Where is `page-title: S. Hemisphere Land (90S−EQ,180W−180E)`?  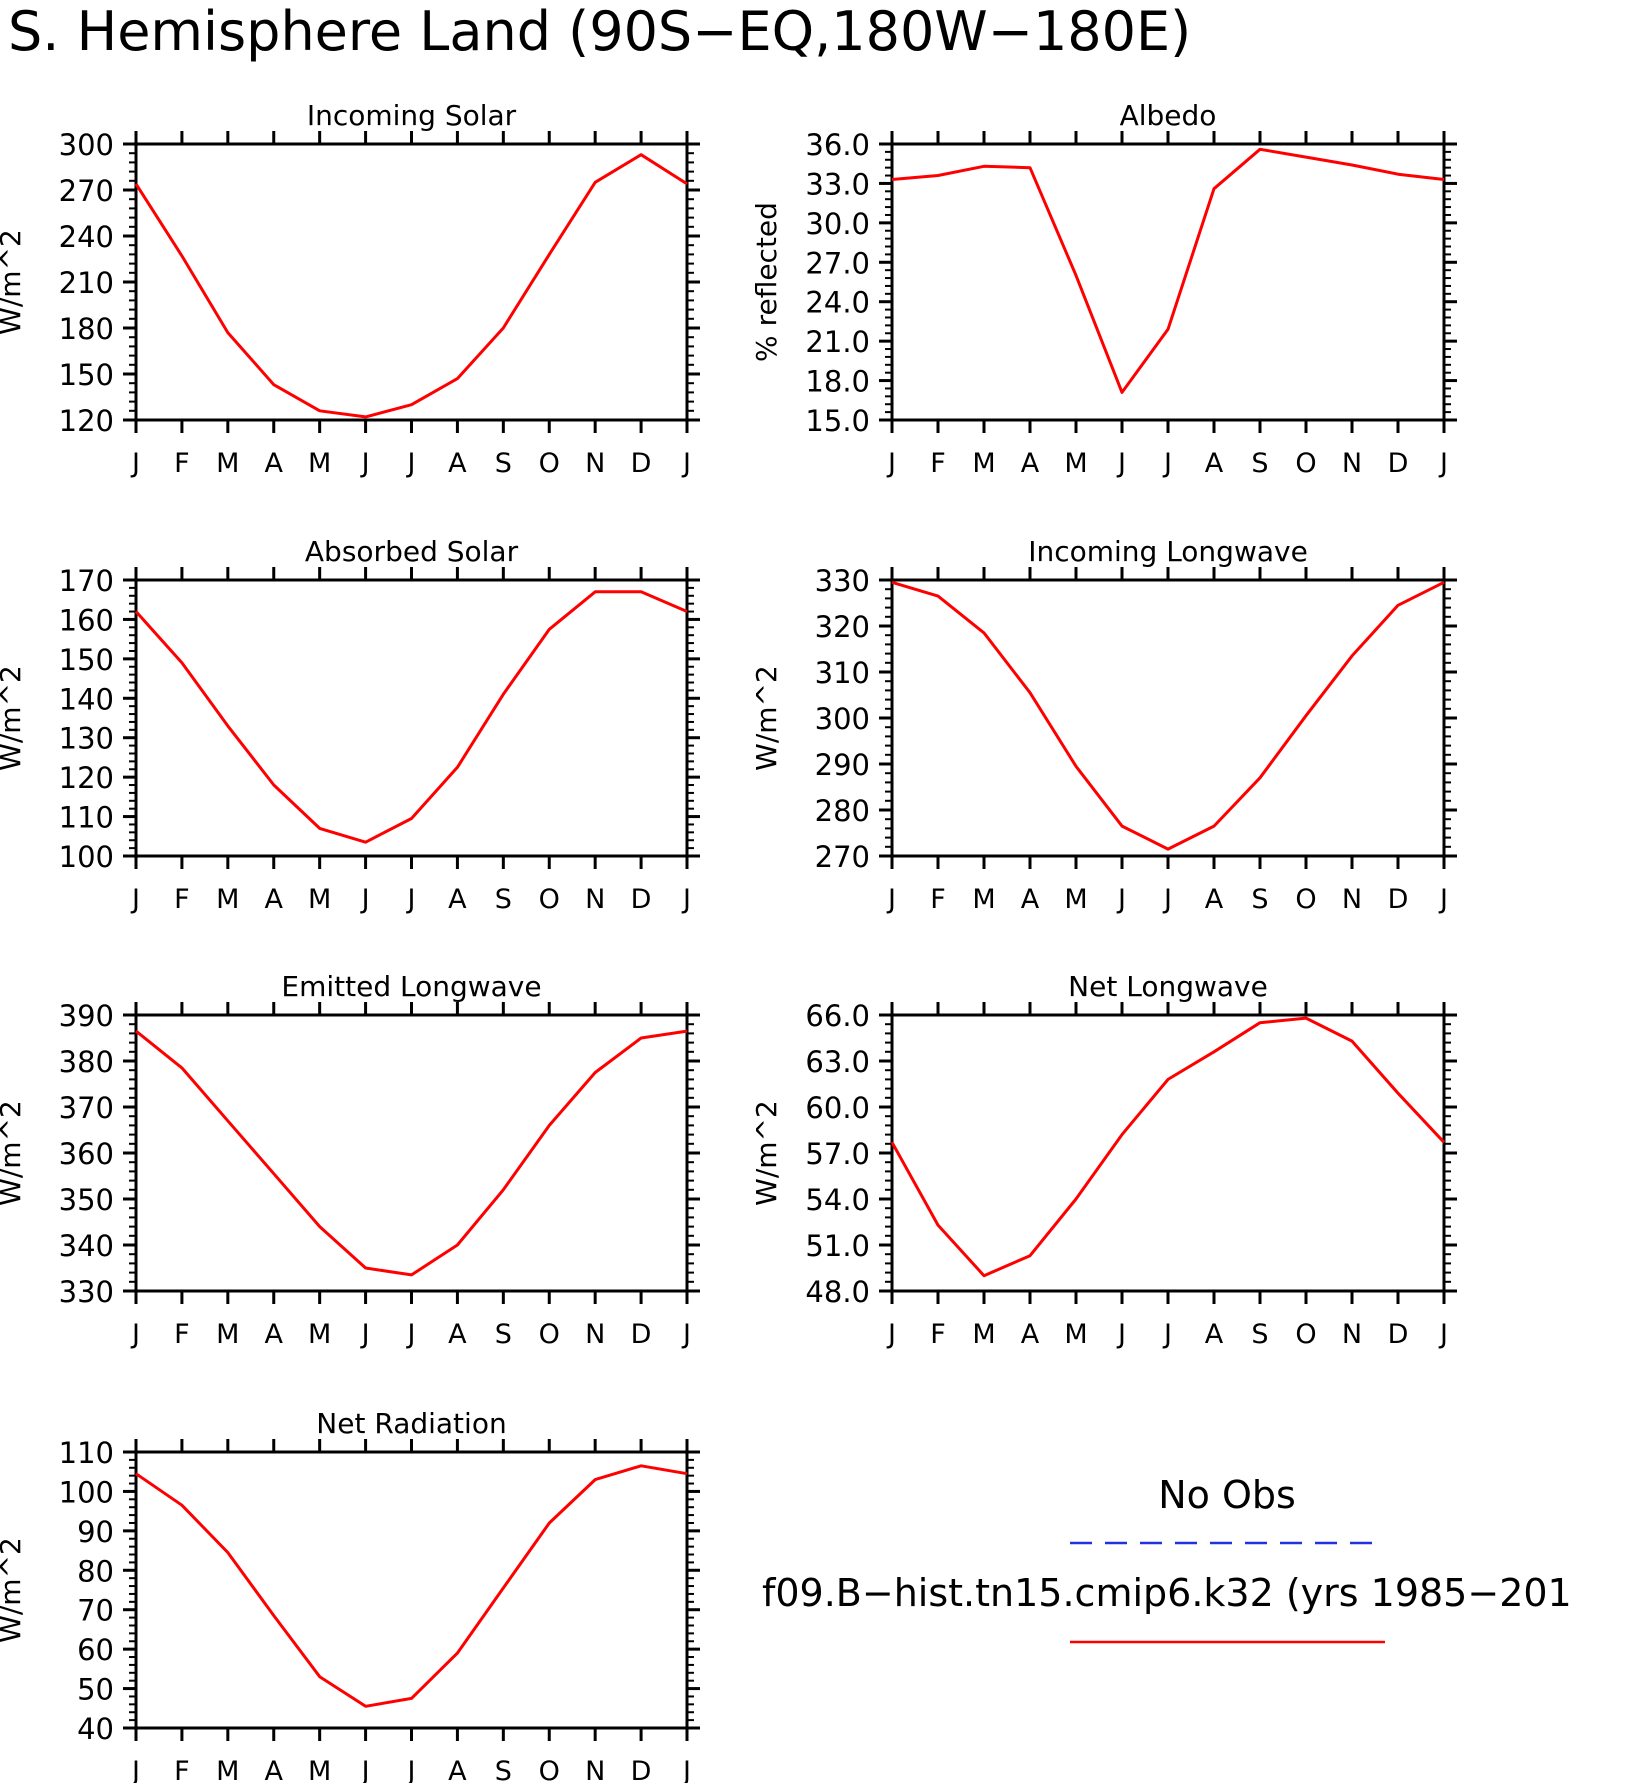 page-title: S. Hemisphere Land (90S−EQ,180W−180E) is located at coordinates (599, 31).